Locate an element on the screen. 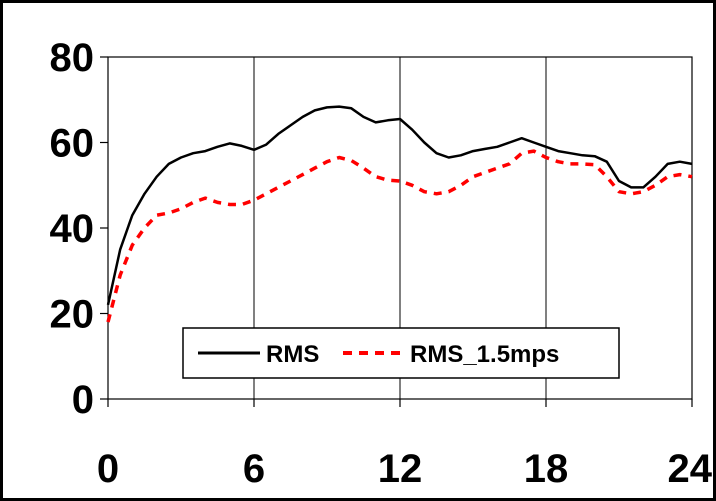 Image resolution: width=716 pixels, height=501 pixels. legend-label-rms: RMS is located at coordinates (292, 354).